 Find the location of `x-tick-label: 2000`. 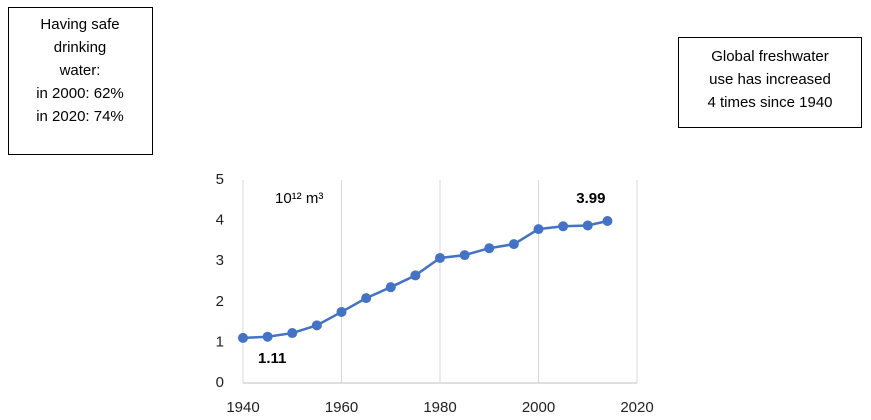

x-tick-label: 2000 is located at coordinates (538, 407).